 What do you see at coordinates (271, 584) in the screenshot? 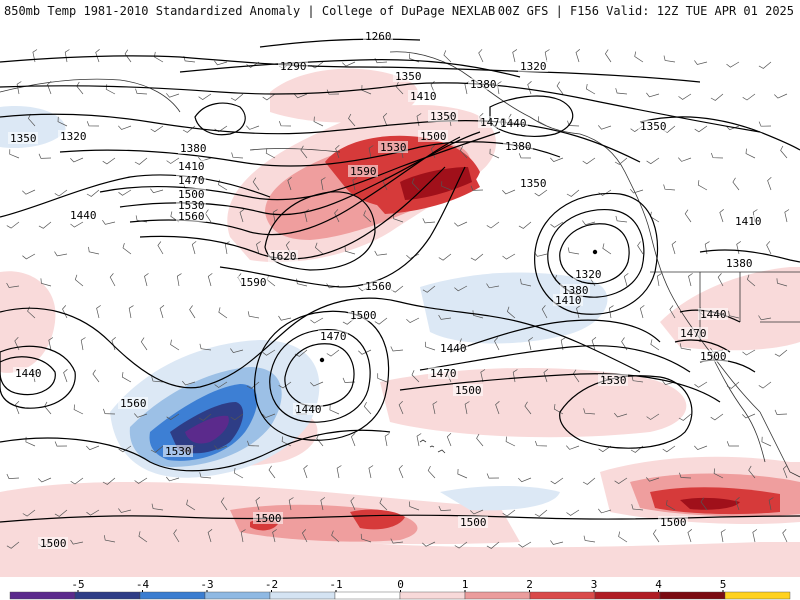
I see `color-scale-tick-label: -2` at bounding box center [271, 584].